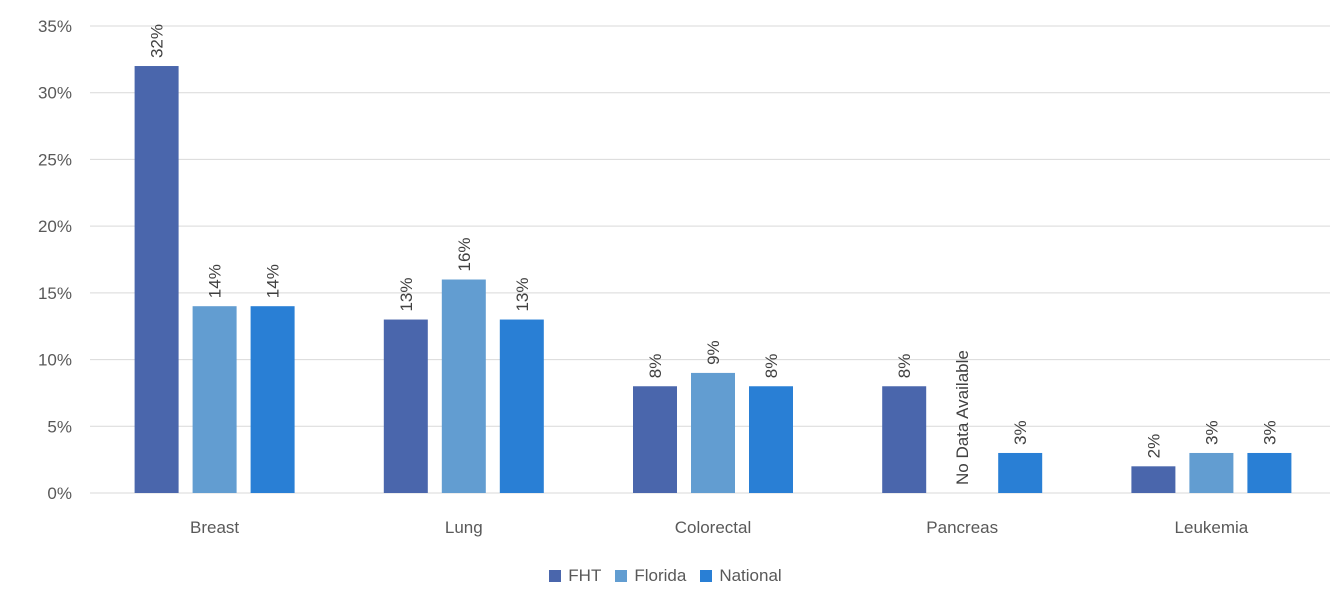 Image resolution: width=1331 pixels, height=591 pixels. What do you see at coordinates (1020, 472) in the screenshot?
I see `bar-national-pancreas` at bounding box center [1020, 472].